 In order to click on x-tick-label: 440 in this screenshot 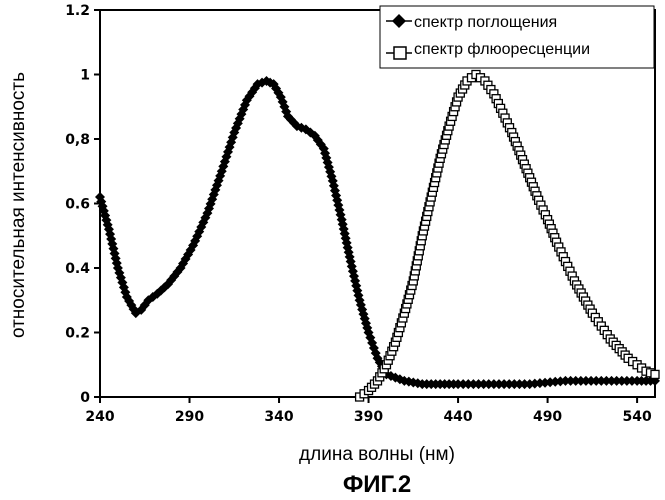, I will do `click(457, 417)`.